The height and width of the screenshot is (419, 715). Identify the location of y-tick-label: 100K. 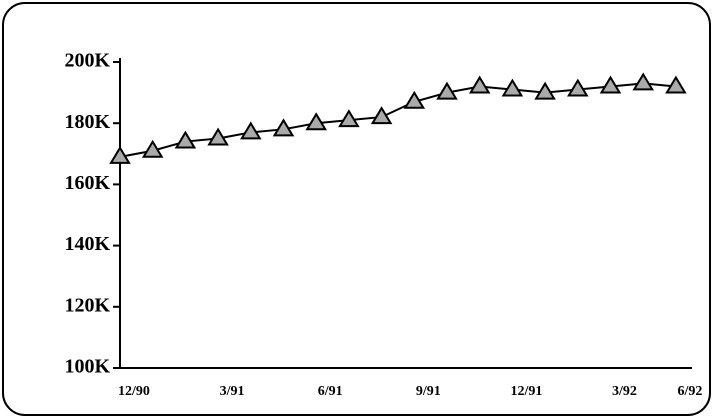
(87, 367).